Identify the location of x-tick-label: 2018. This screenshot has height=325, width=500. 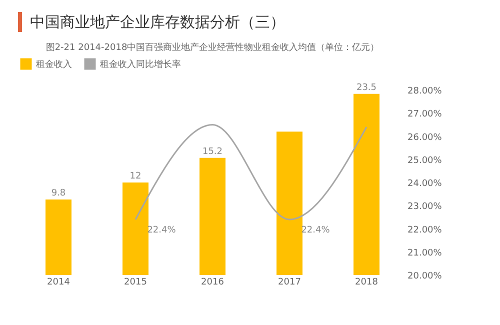
(366, 283).